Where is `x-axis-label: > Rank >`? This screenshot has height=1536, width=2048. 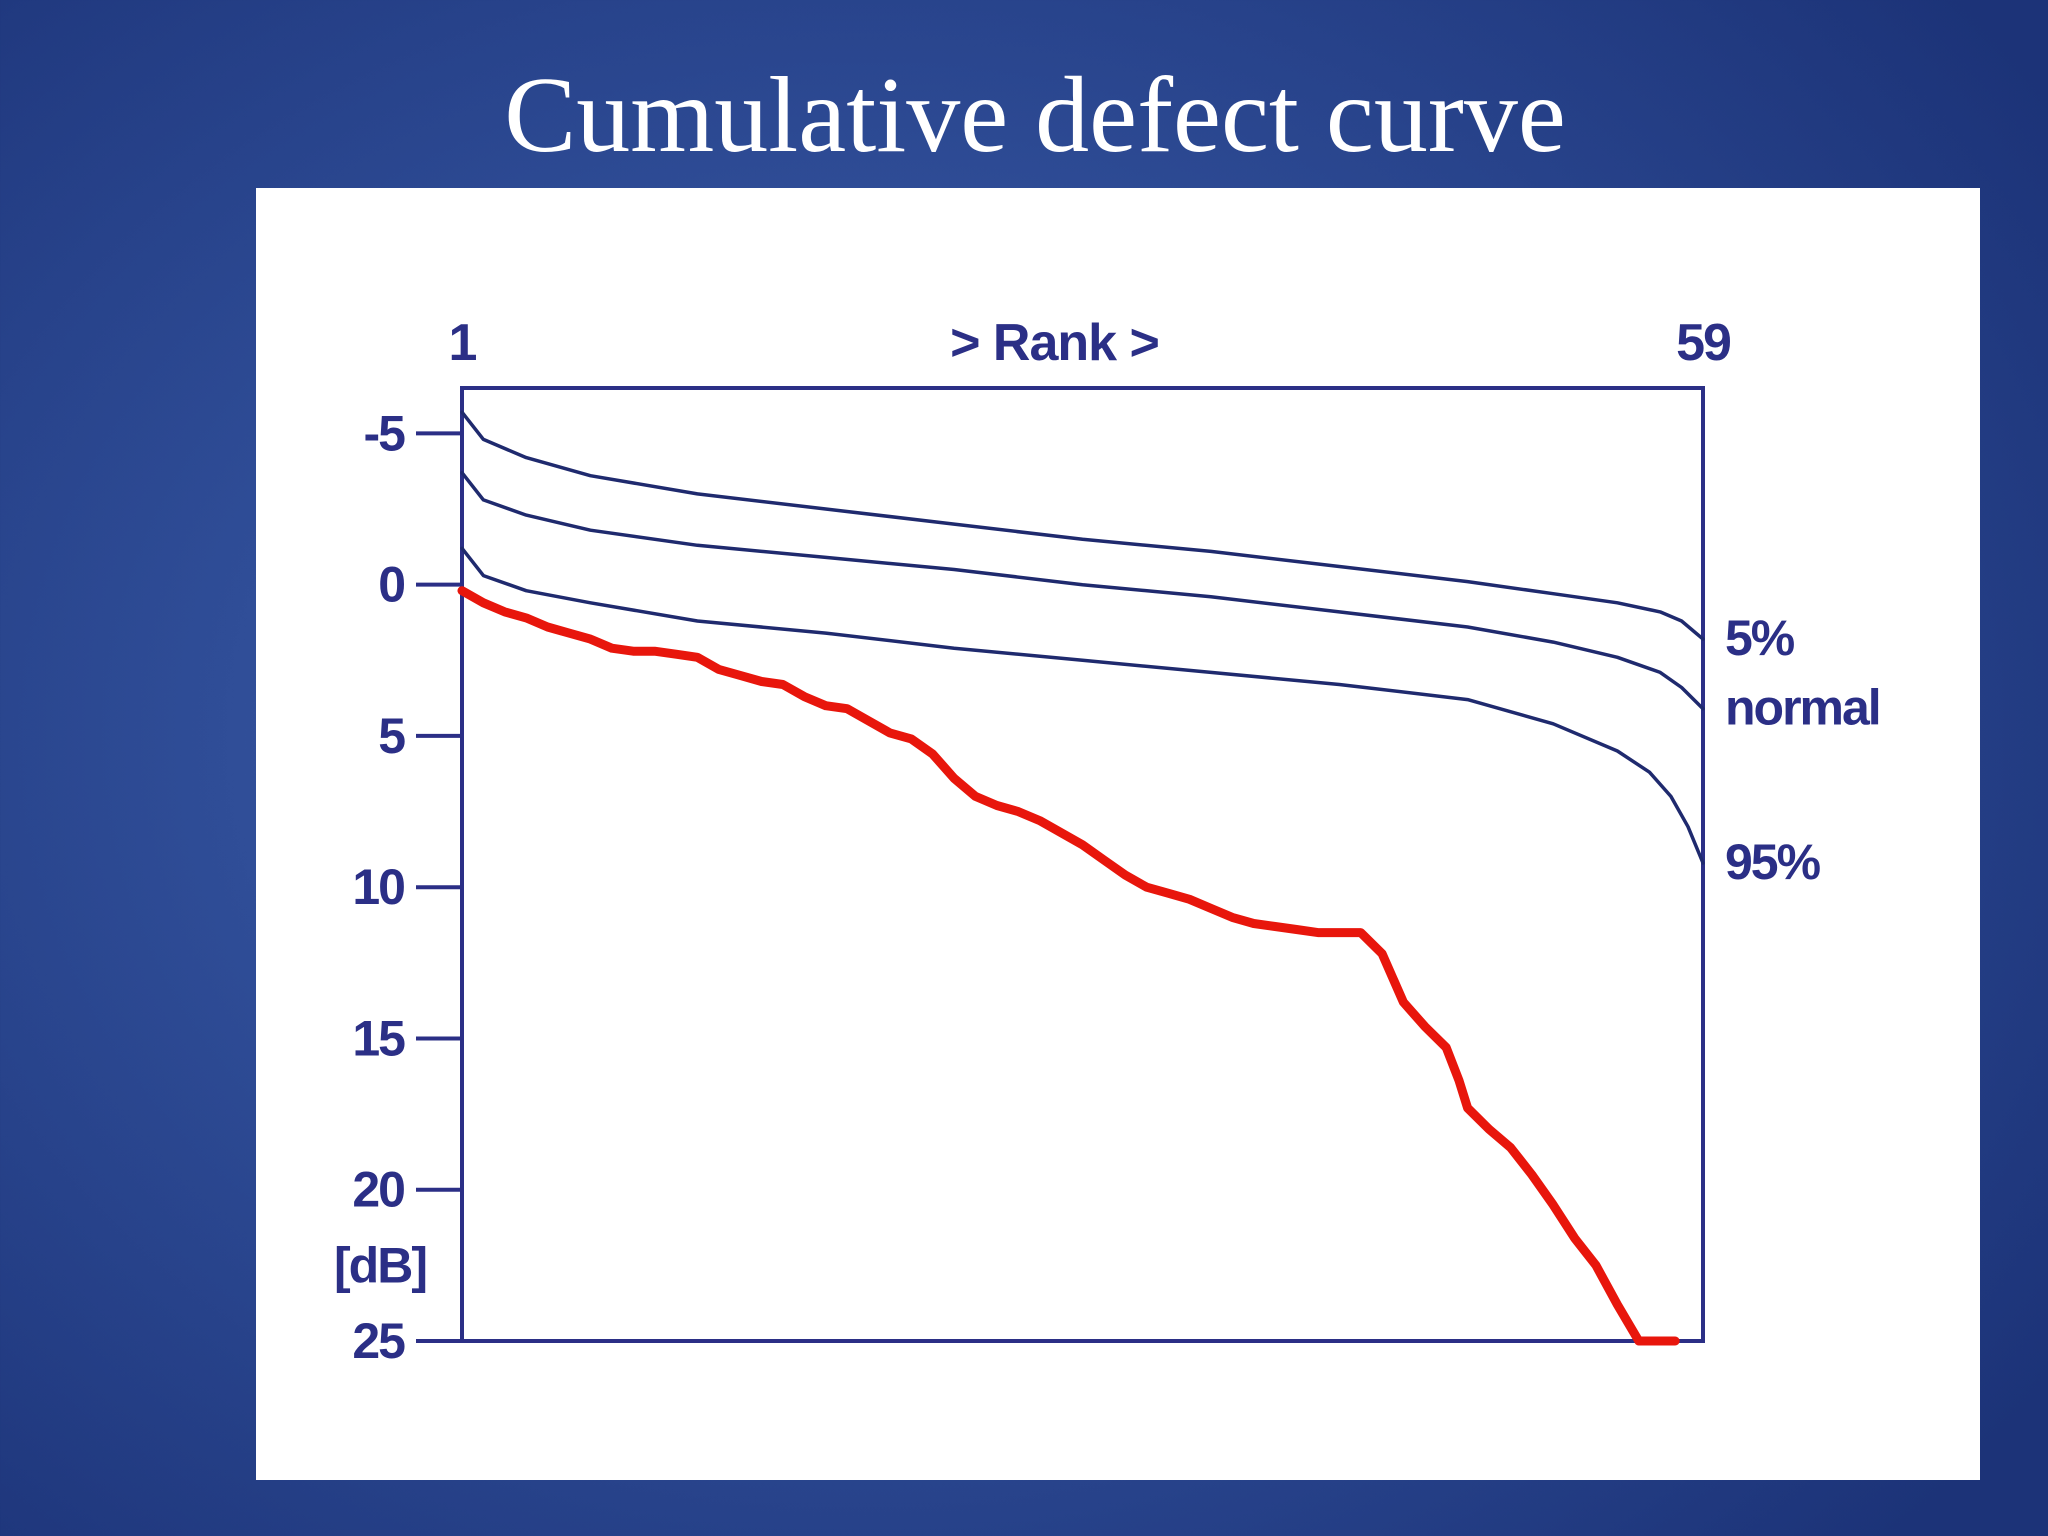
x-axis-label: > Rank > is located at coordinates (1054, 343).